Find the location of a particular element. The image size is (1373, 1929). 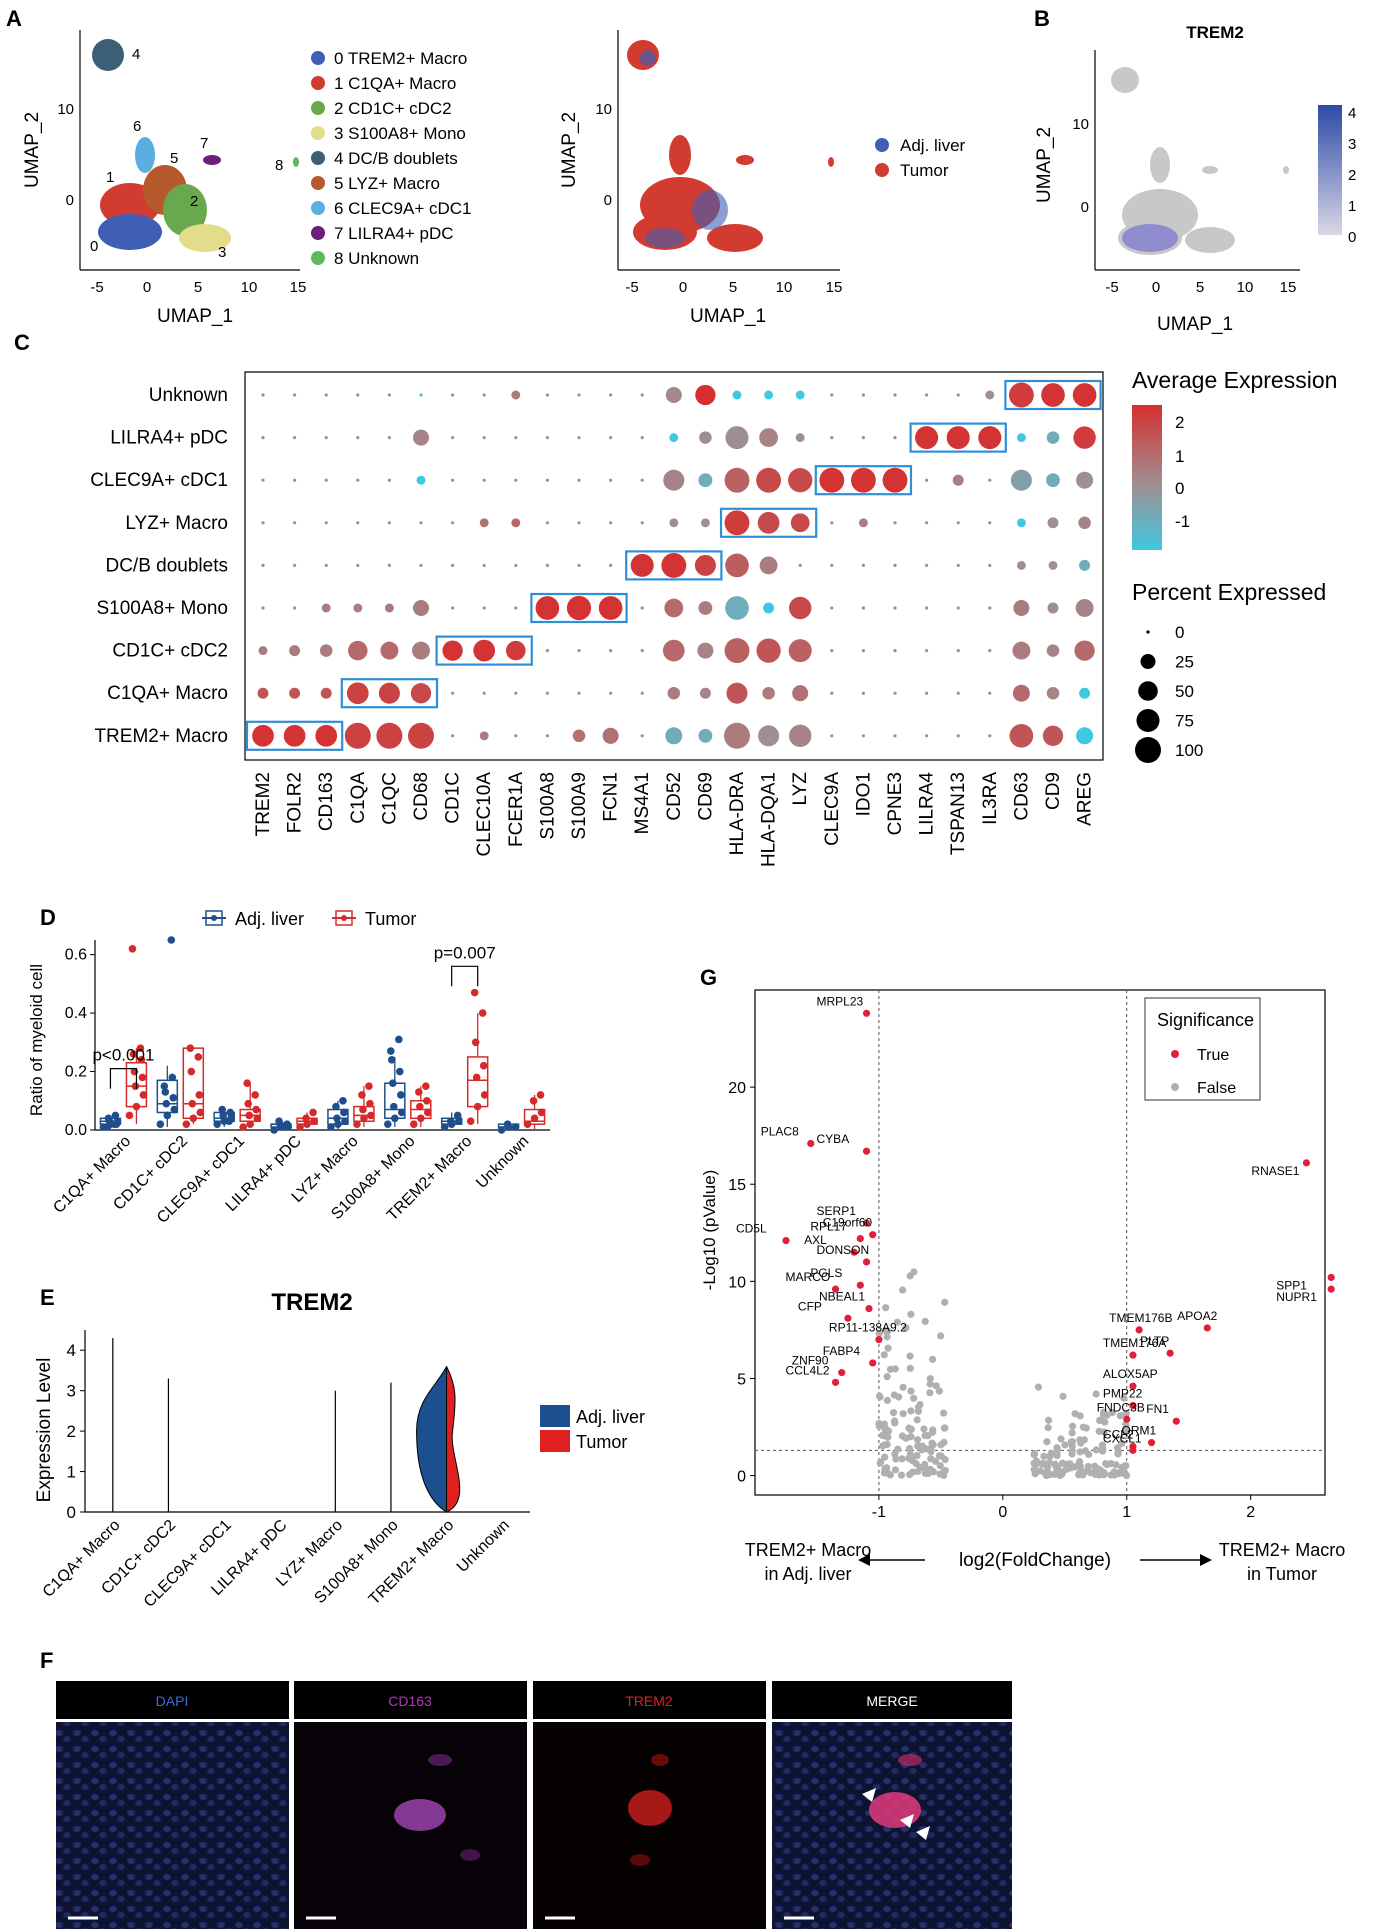

arrow-right-head is located at coordinates (1206, 1560).